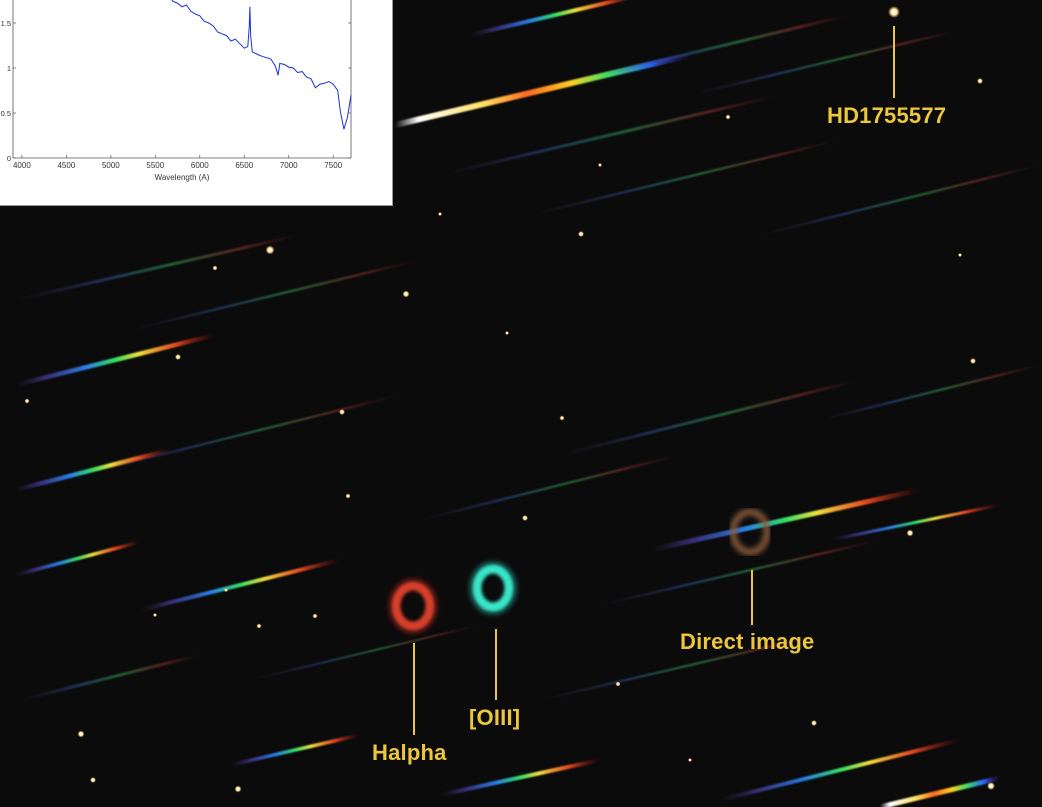  What do you see at coordinates (6, 113) in the screenshot?
I see `y-tick-label: 0.5` at bounding box center [6, 113].